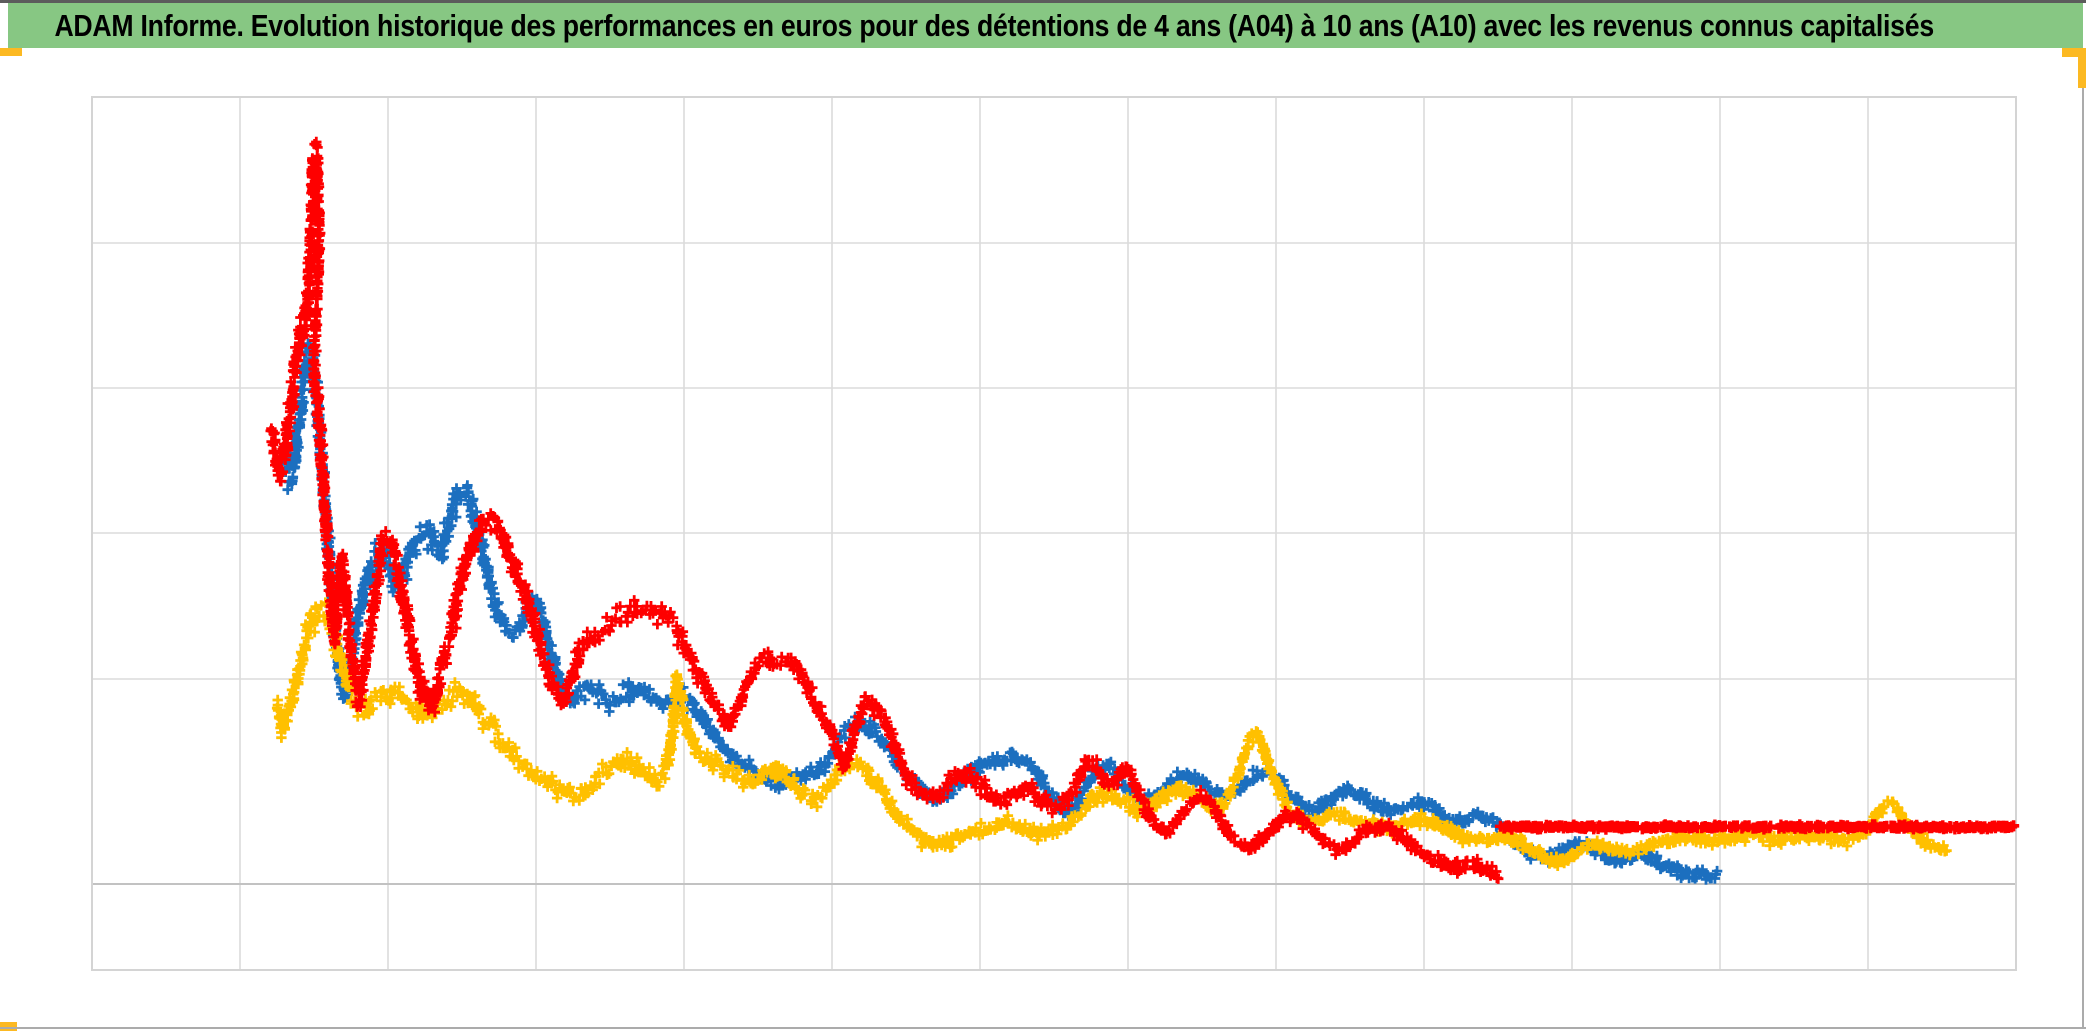  Describe the element at coordinates (11, 52) in the screenshot. I see `selection-handle-top-left` at that location.